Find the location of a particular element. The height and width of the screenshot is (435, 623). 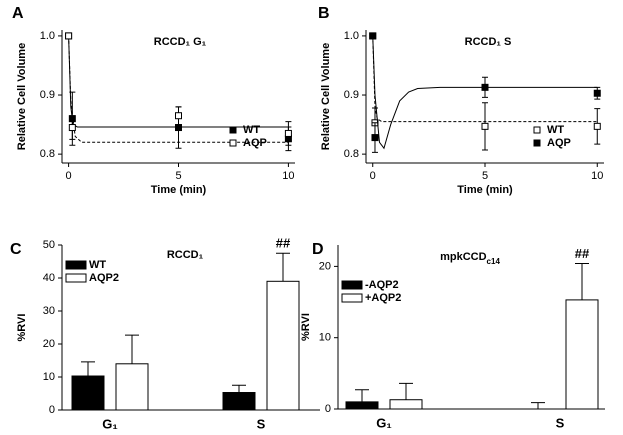

chart-title: RCCD₁ S is located at coordinates (488, 42).